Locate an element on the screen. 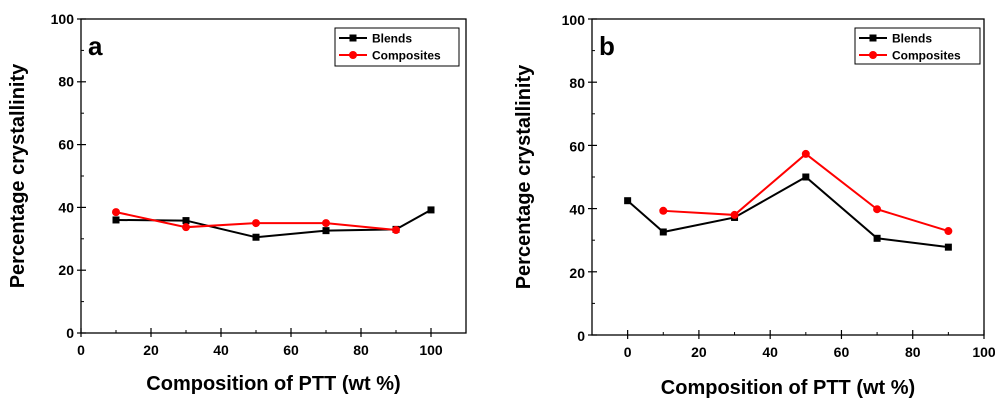 The width and height of the screenshot is (995, 398). panel-label: a is located at coordinates (95, 46).